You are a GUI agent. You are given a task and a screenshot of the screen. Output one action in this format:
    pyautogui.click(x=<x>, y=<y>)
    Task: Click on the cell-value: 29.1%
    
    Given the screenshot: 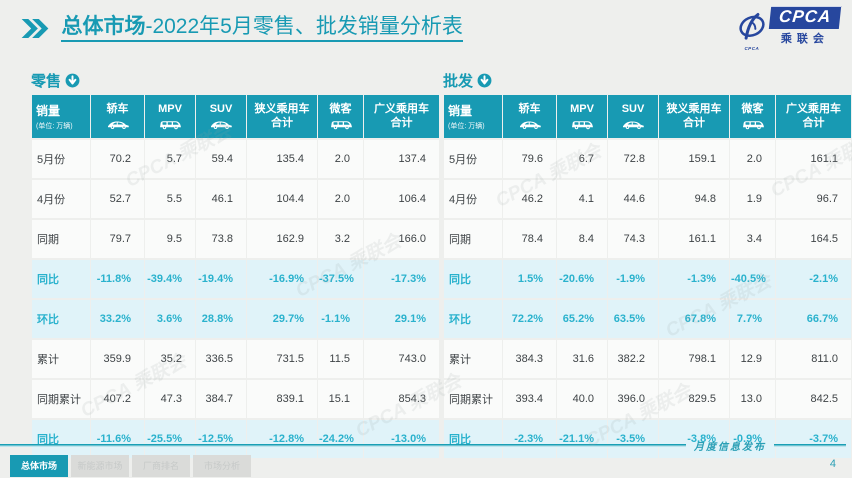 What is the action you would take?
    pyautogui.click(x=401, y=319)
    